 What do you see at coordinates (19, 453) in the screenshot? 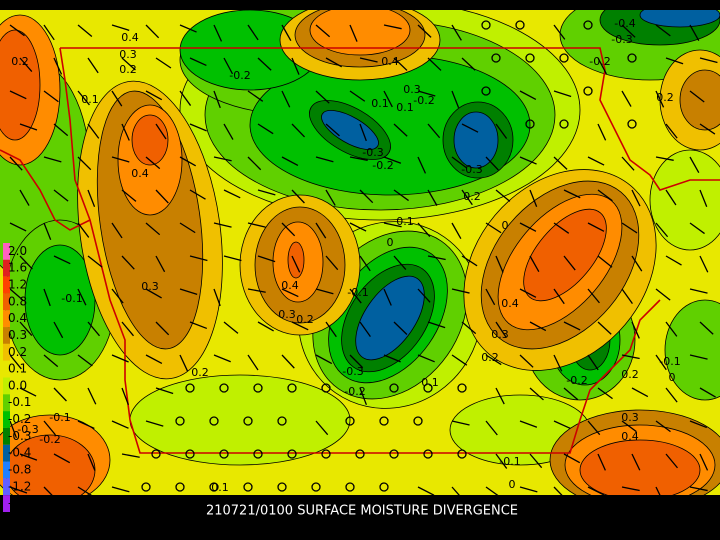
I see `legend-label: -0.4` at bounding box center [19, 453].